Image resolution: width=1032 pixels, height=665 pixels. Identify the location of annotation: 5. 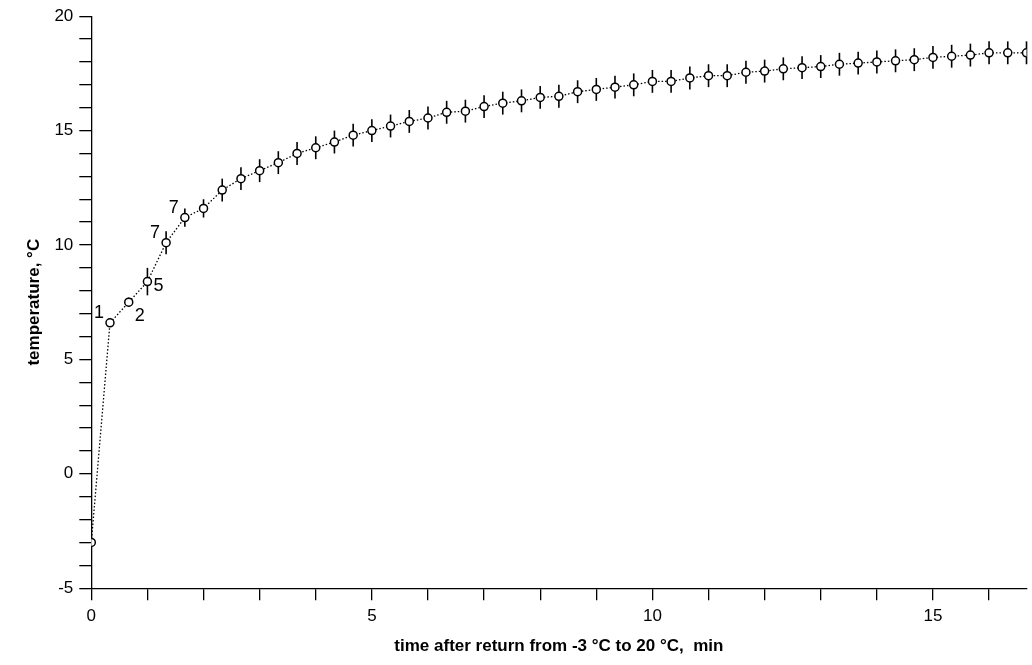
(158, 284).